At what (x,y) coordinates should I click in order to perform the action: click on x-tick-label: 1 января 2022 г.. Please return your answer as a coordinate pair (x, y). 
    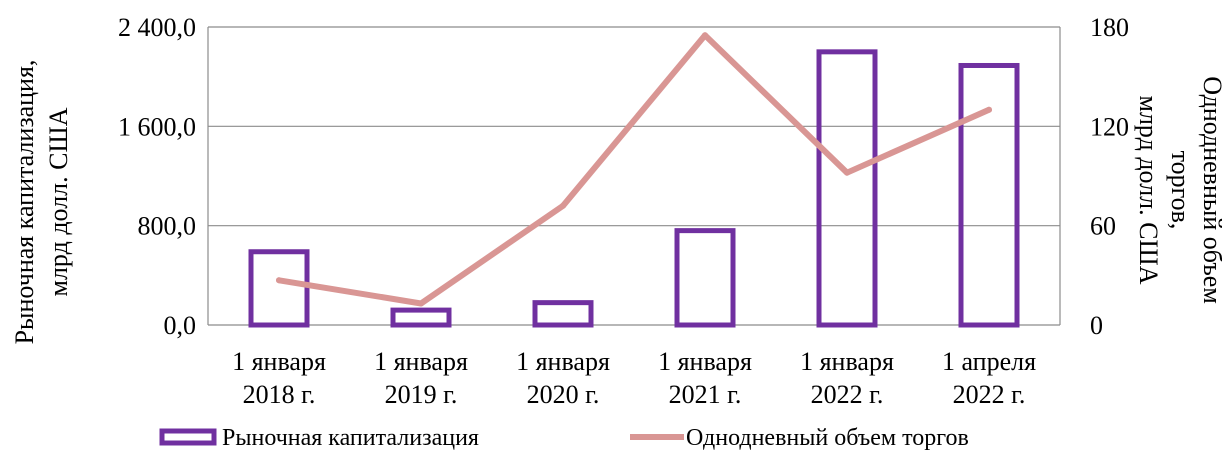
    Looking at the image, I should click on (847, 378).